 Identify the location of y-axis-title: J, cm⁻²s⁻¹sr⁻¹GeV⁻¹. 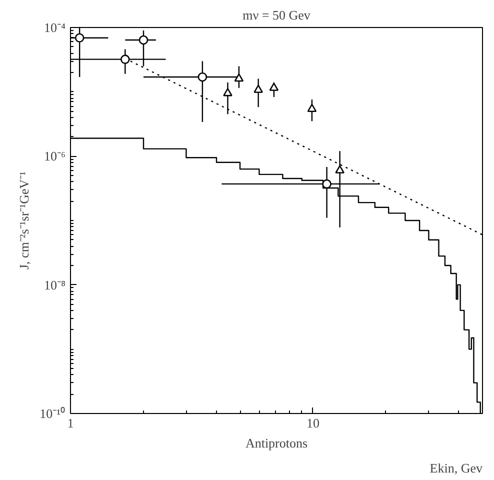
(24, 220).